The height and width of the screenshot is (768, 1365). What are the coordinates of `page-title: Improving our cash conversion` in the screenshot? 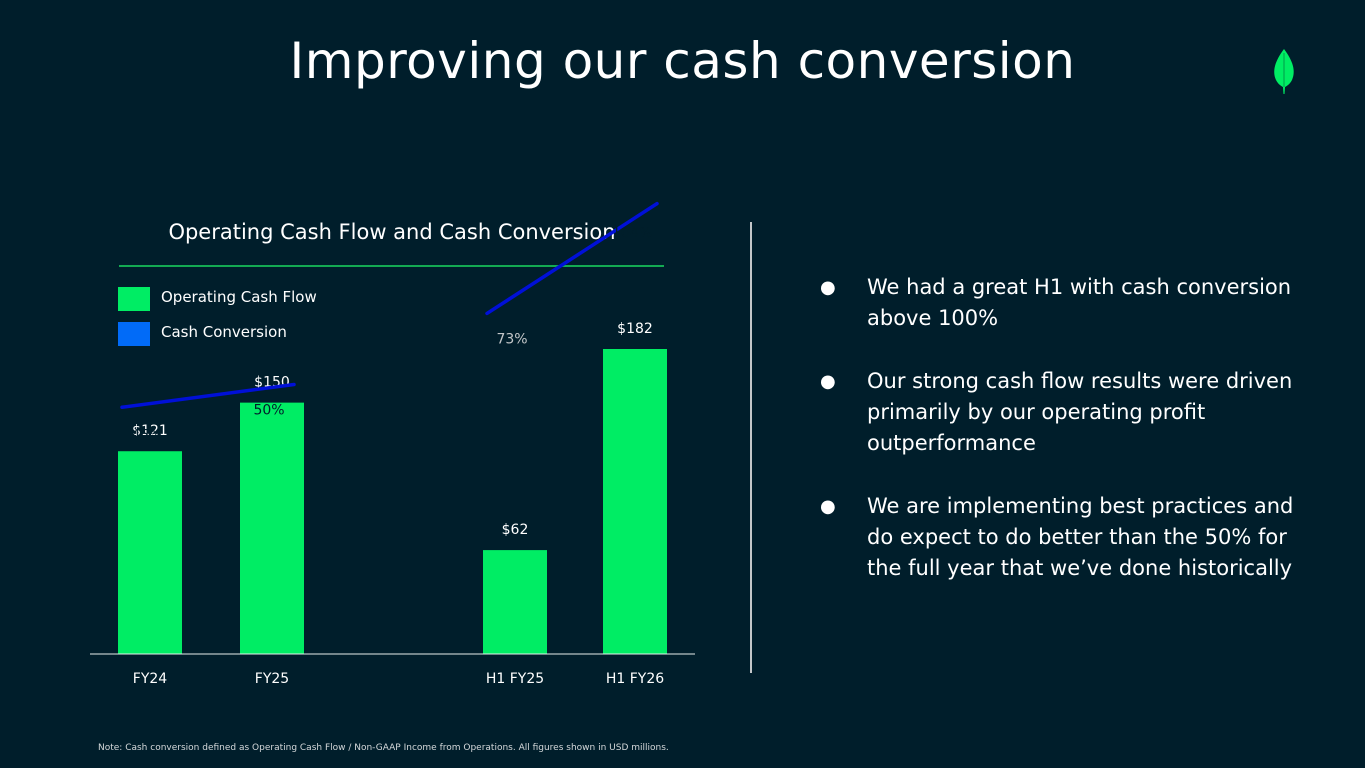 It's located at (682, 61).